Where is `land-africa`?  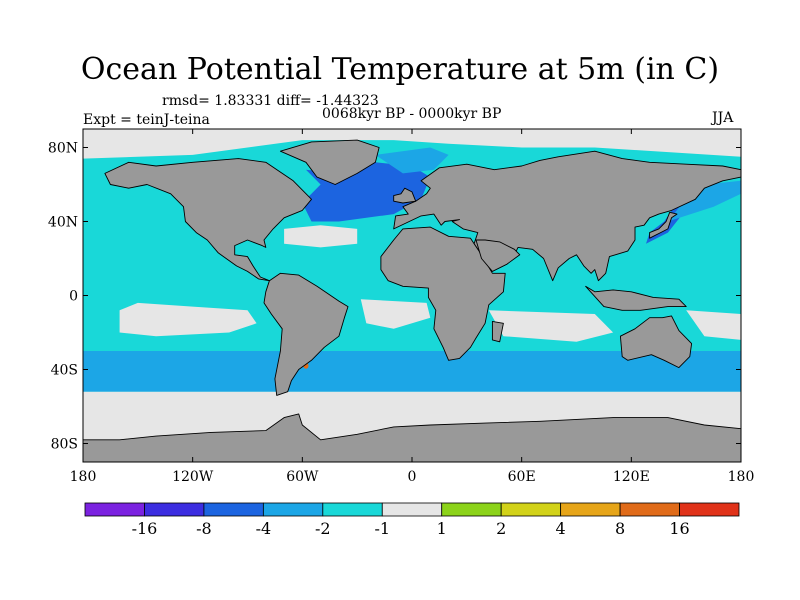
land-africa is located at coordinates (443, 293).